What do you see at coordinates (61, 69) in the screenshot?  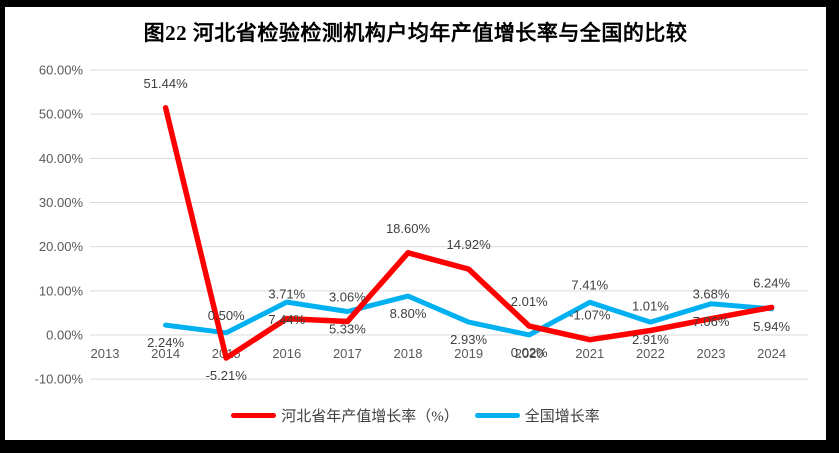 I see `y-axis-tick-label: 60.00%` at bounding box center [61, 69].